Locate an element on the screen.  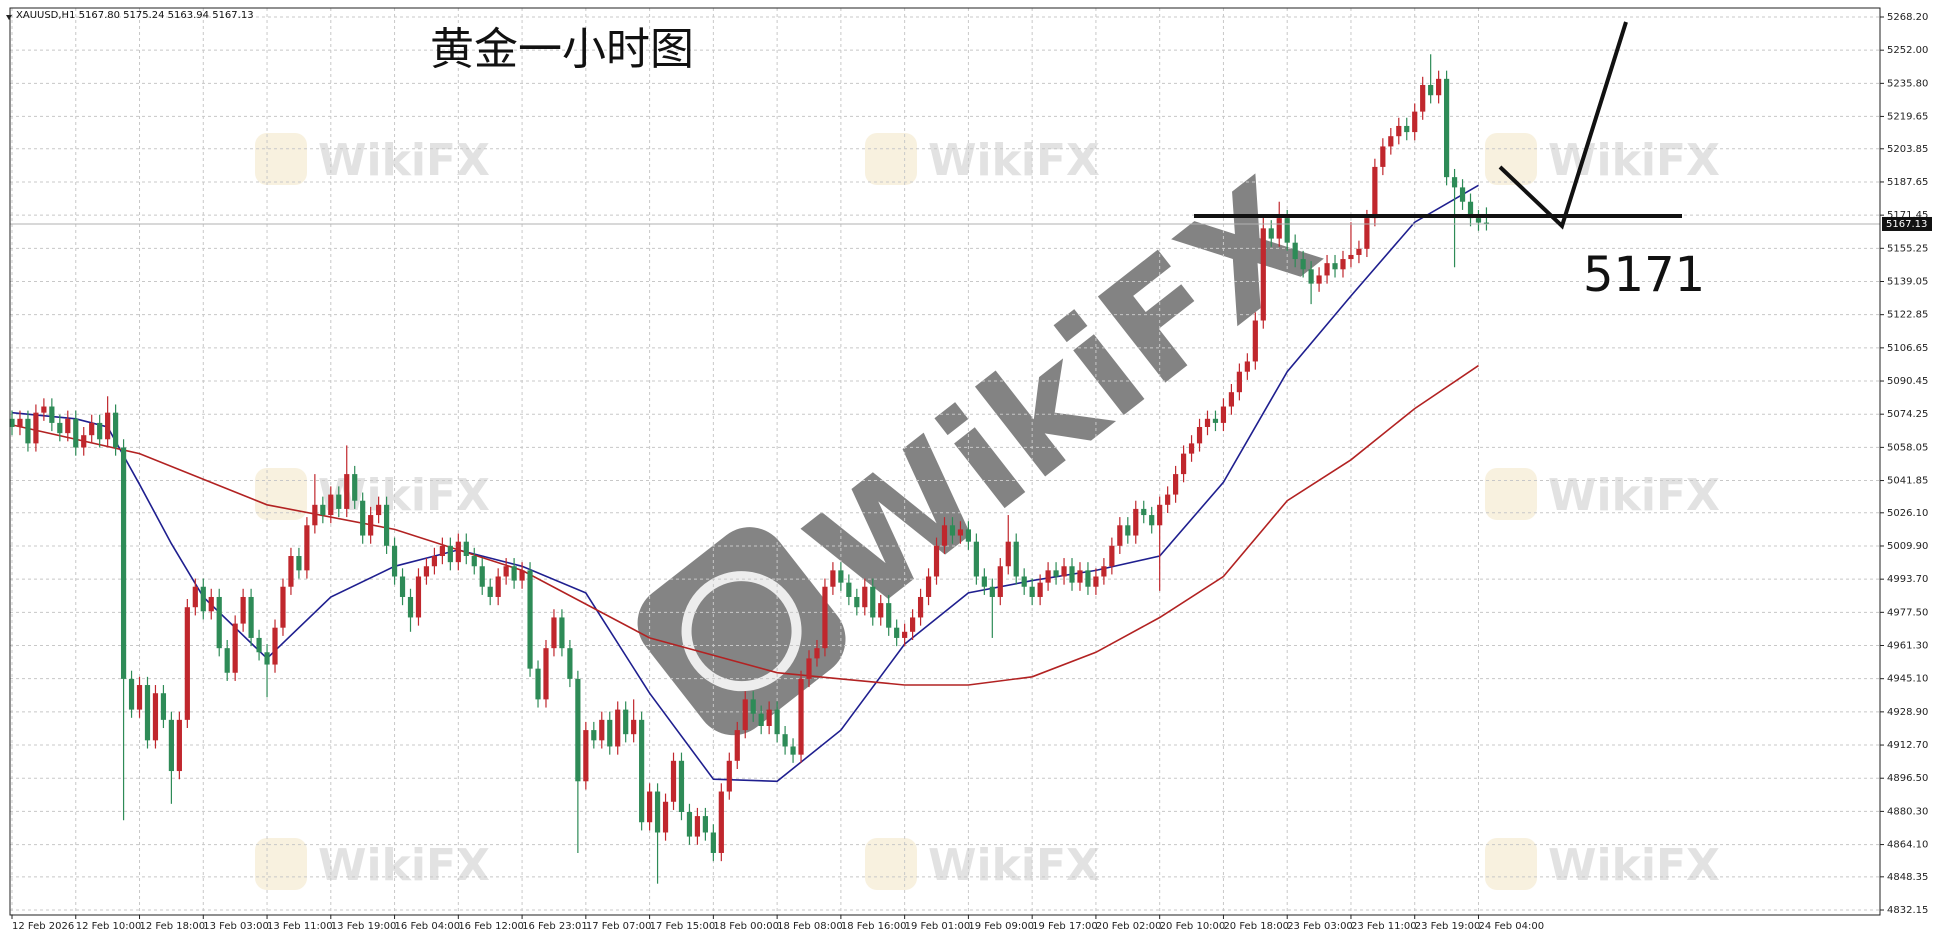
y-tick-label: 4977.50 is located at coordinates (1907, 612).